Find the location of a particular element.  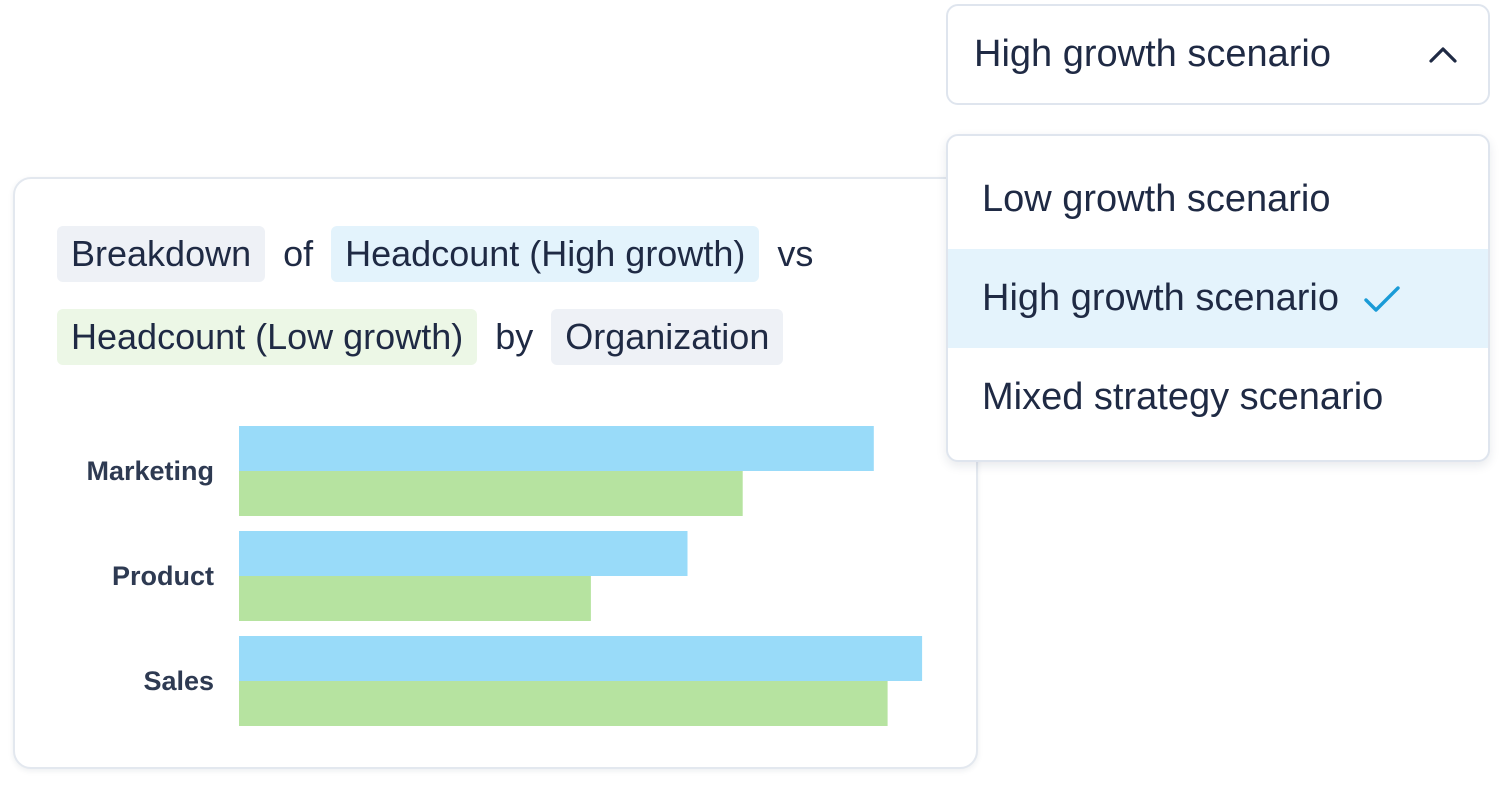

title-word-of: of is located at coordinates (298, 253).